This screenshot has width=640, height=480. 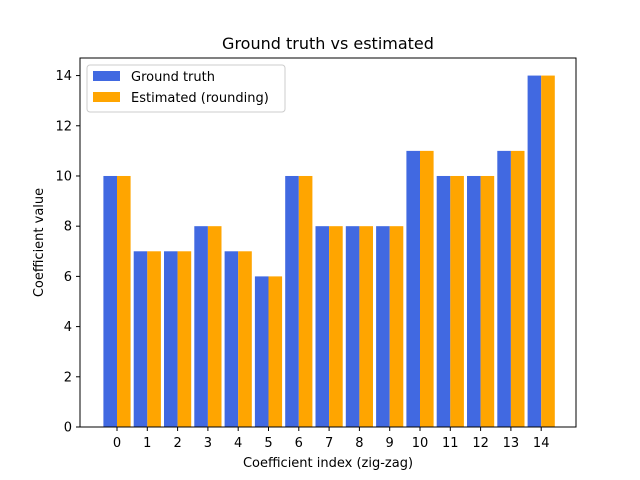 I want to click on x-tick-label: 2, so click(x=177, y=443).